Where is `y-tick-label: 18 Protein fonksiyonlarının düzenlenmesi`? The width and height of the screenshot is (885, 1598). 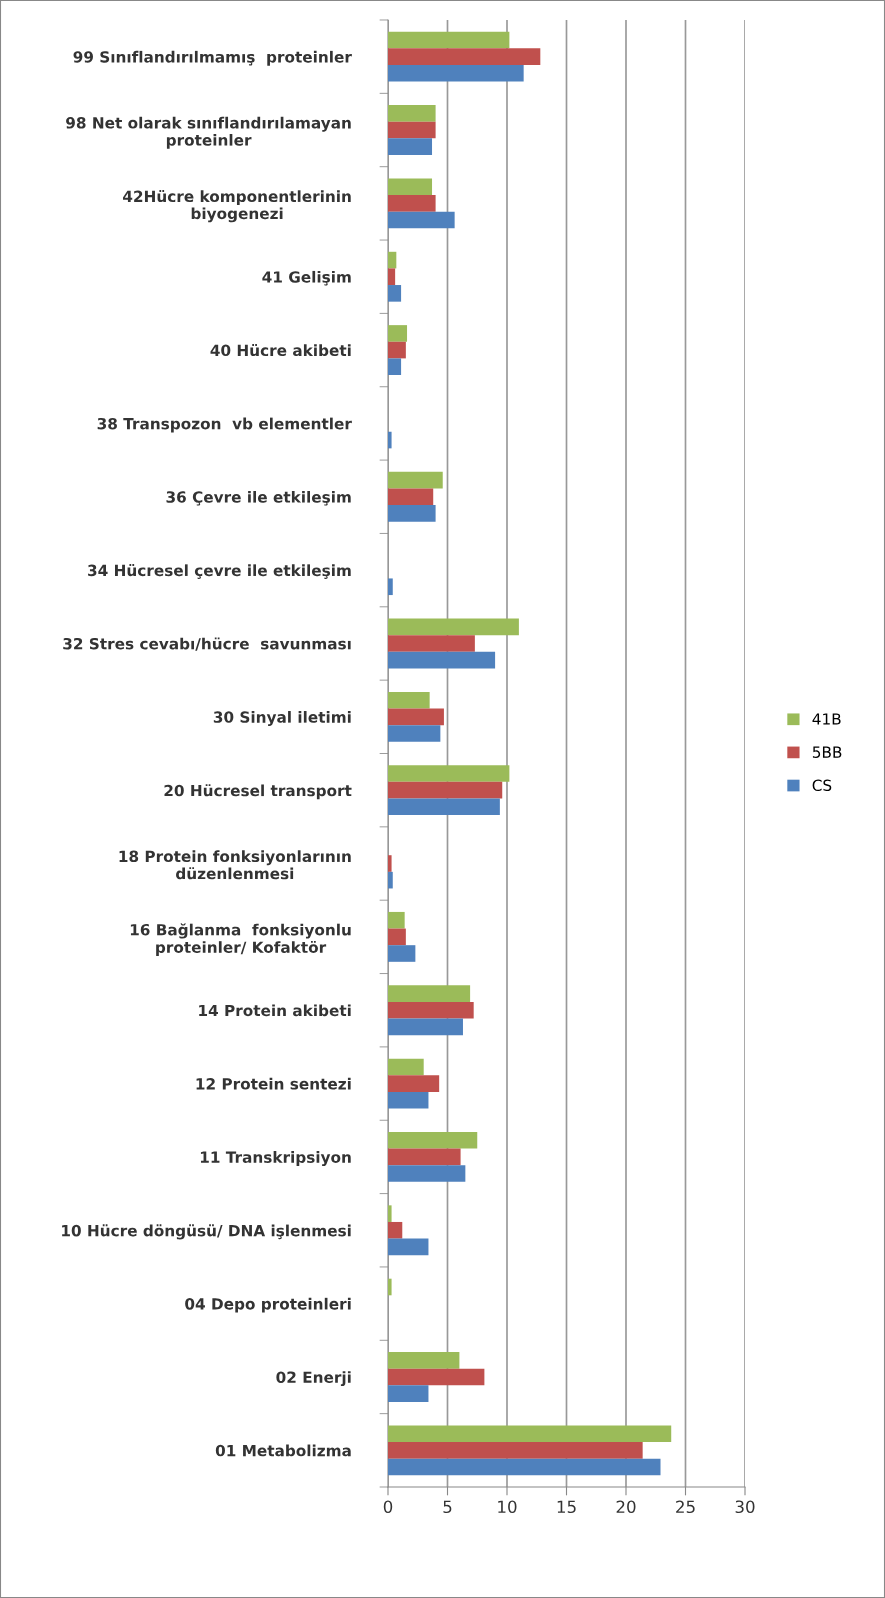 y-tick-label: 18 Protein fonksiyonlarının düzenlenmesi is located at coordinates (235, 865).